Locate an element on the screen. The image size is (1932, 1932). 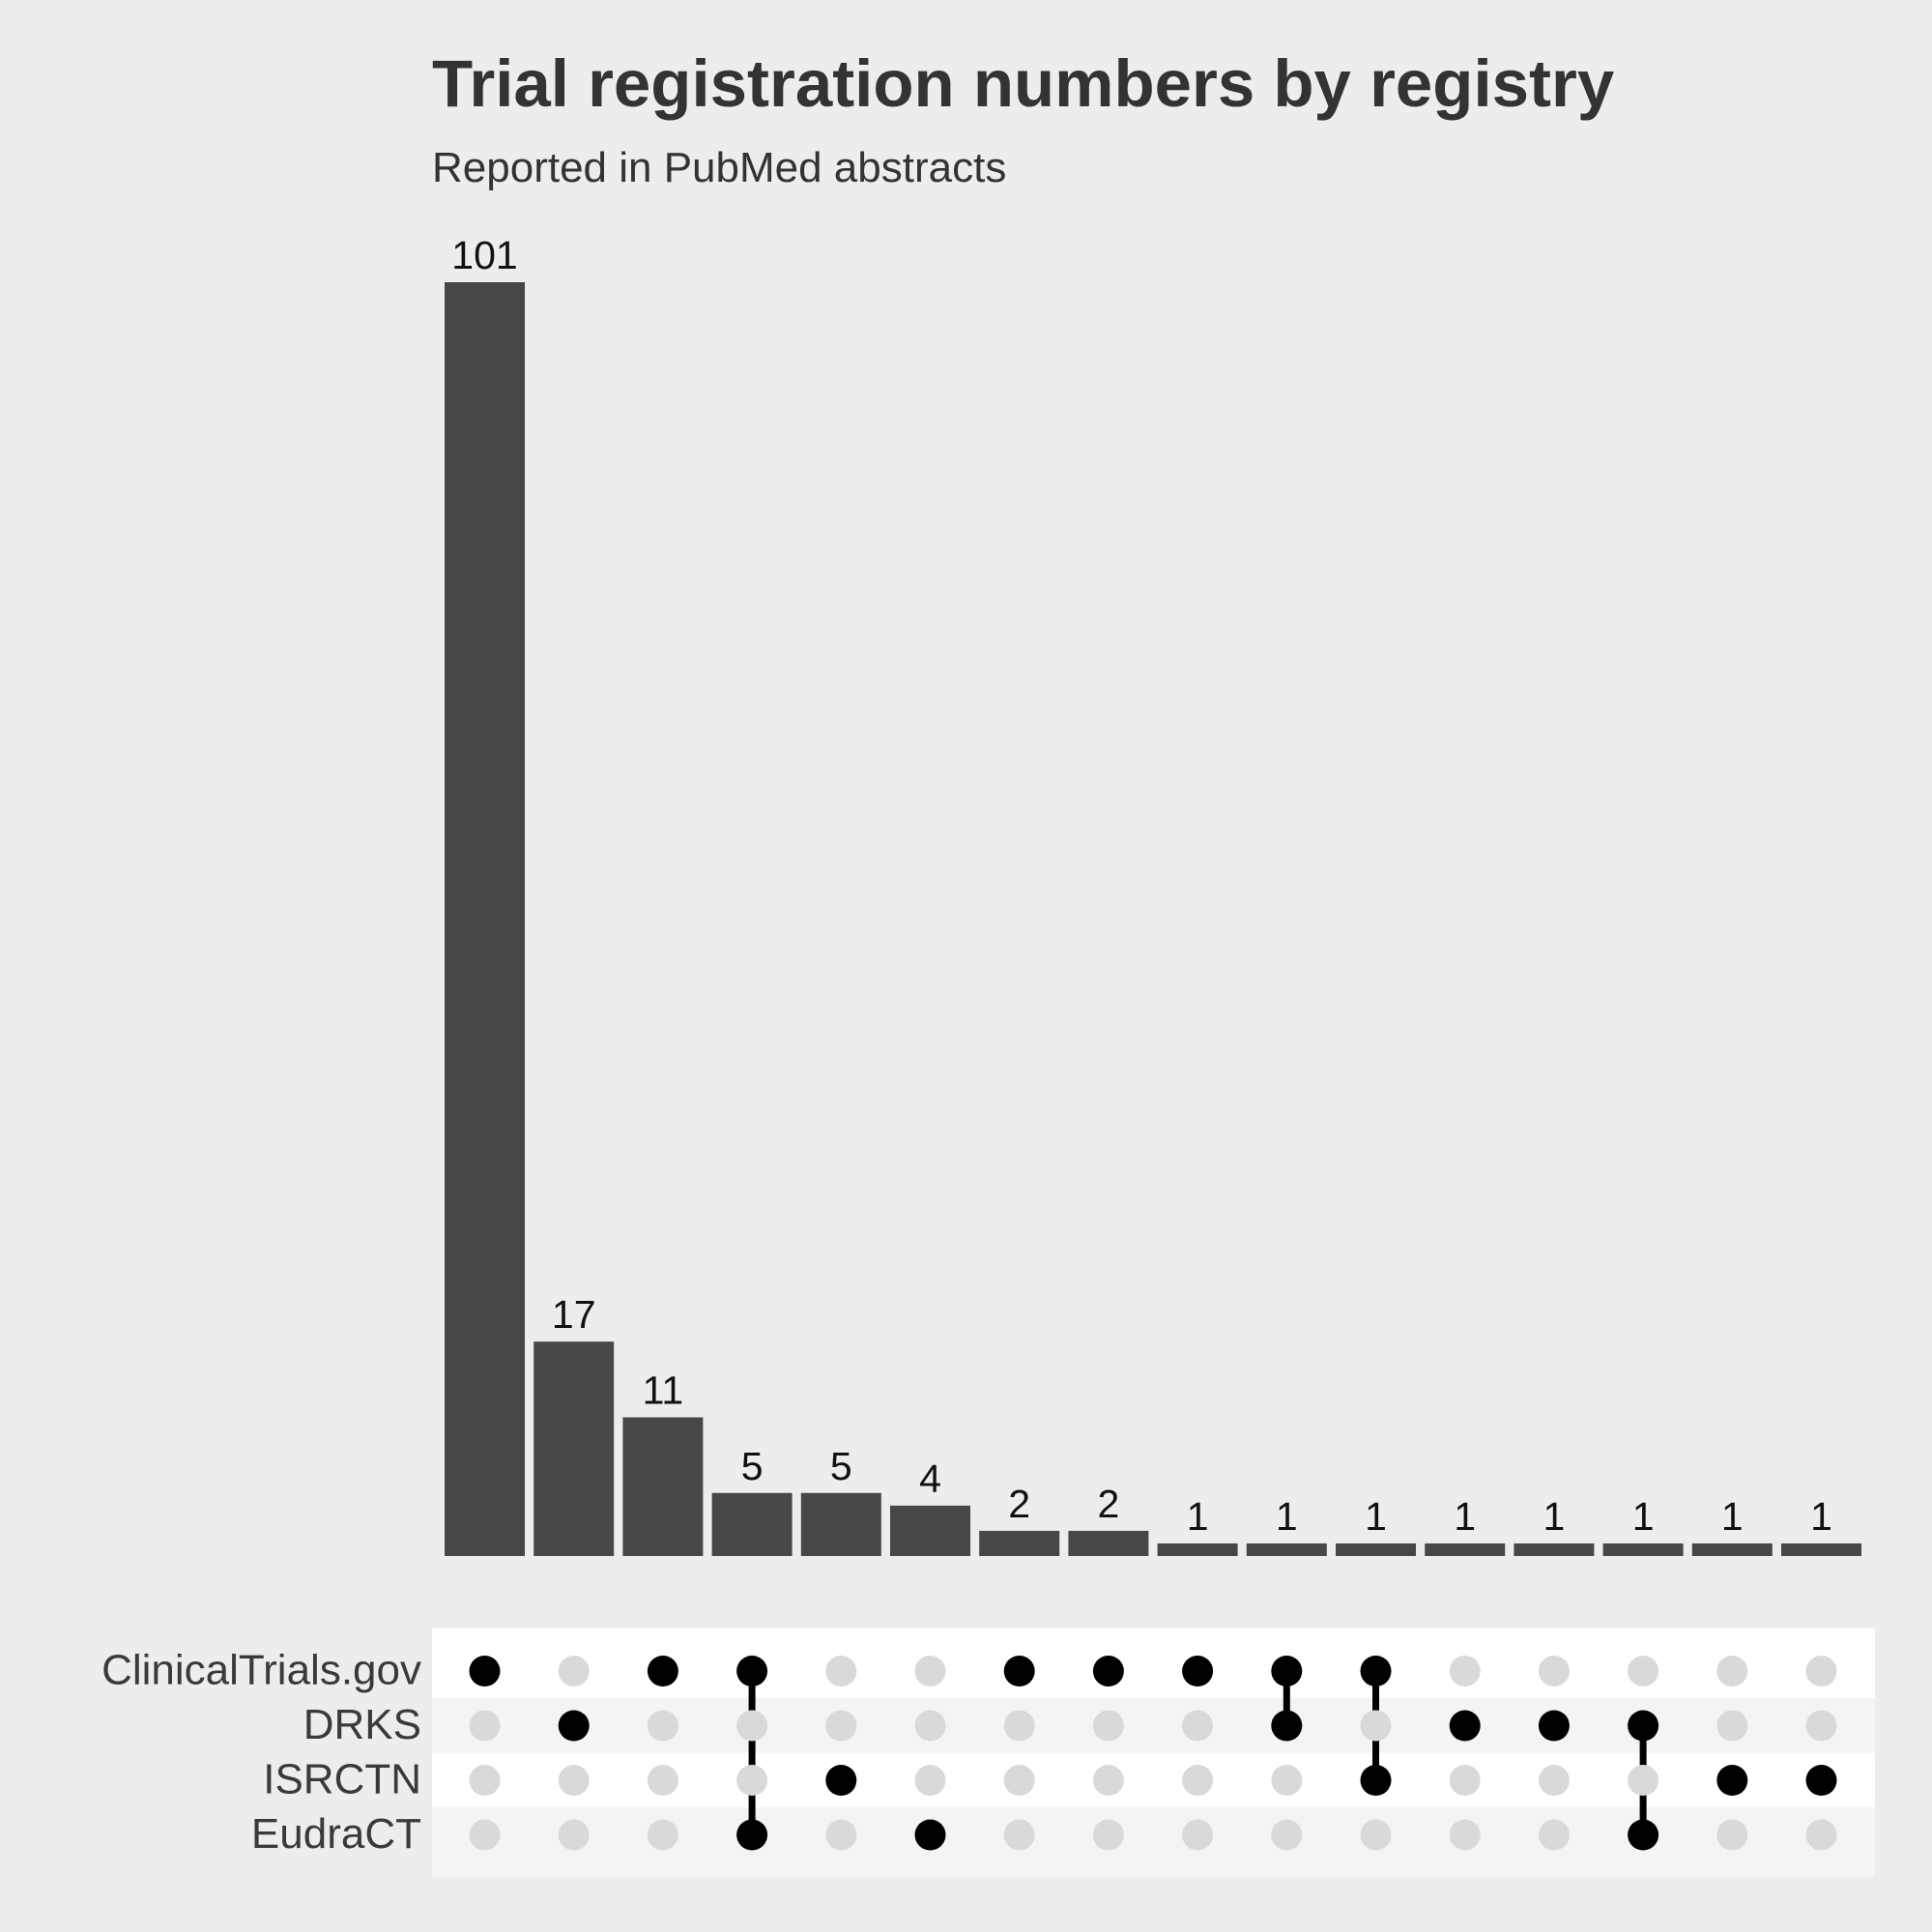
set-label: DRKS is located at coordinates (362, 1724).